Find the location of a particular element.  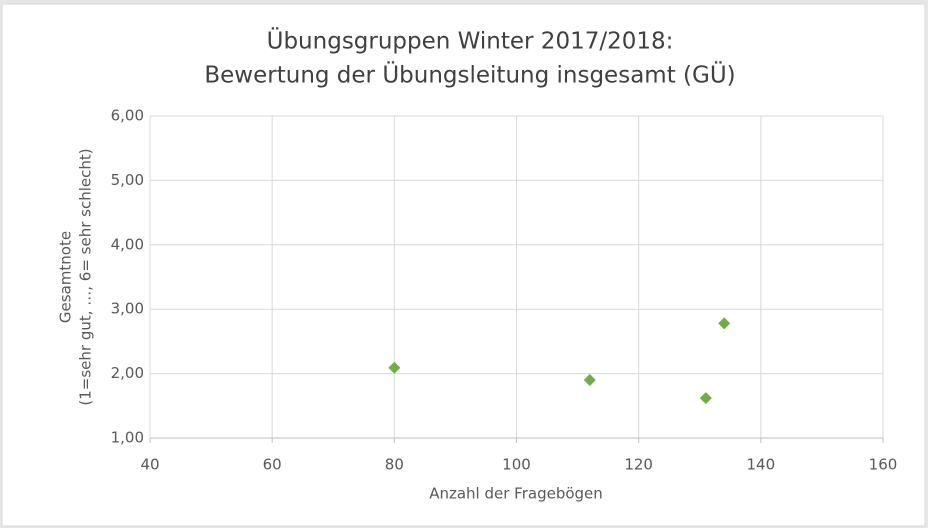

x-tick-label: 140 is located at coordinates (761, 465).